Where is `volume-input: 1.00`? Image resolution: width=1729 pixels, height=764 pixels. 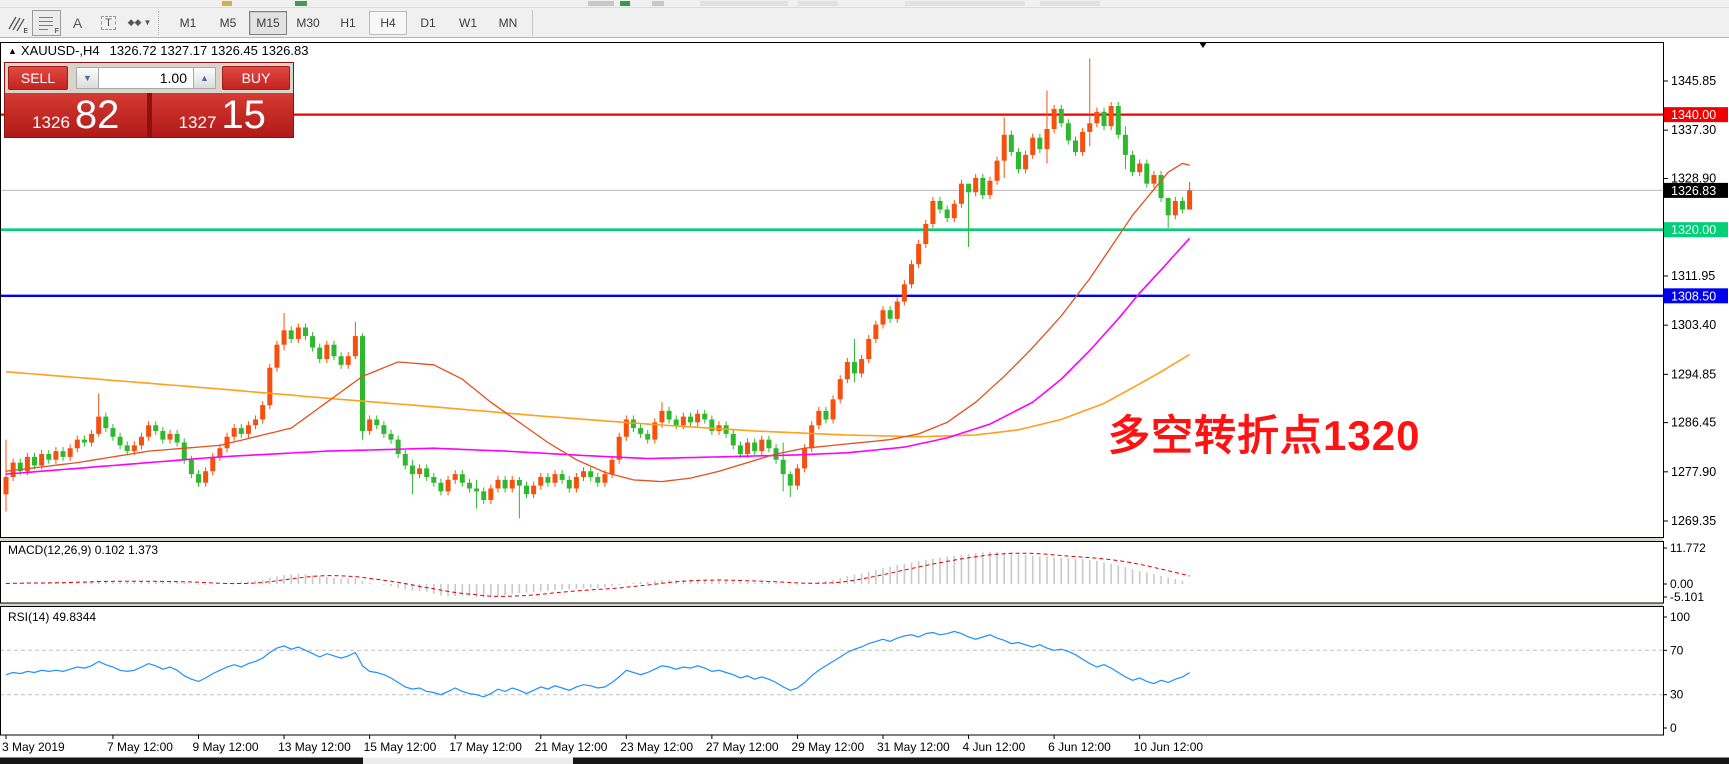 volume-input: 1.00 is located at coordinates (146, 78).